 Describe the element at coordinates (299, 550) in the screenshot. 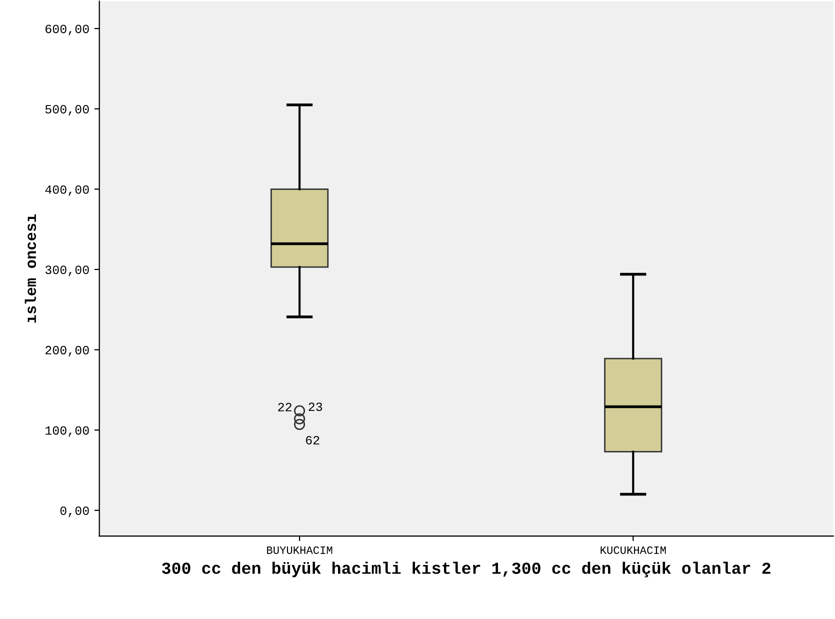

I see `x-tick-label: BUYUKHACIM` at that location.